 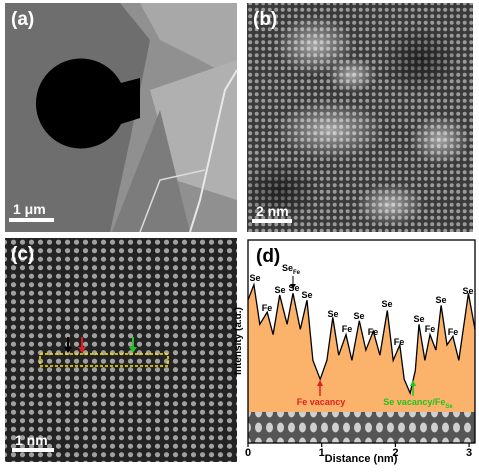 I want to click on peak-label: SeFe, so click(x=291, y=269).